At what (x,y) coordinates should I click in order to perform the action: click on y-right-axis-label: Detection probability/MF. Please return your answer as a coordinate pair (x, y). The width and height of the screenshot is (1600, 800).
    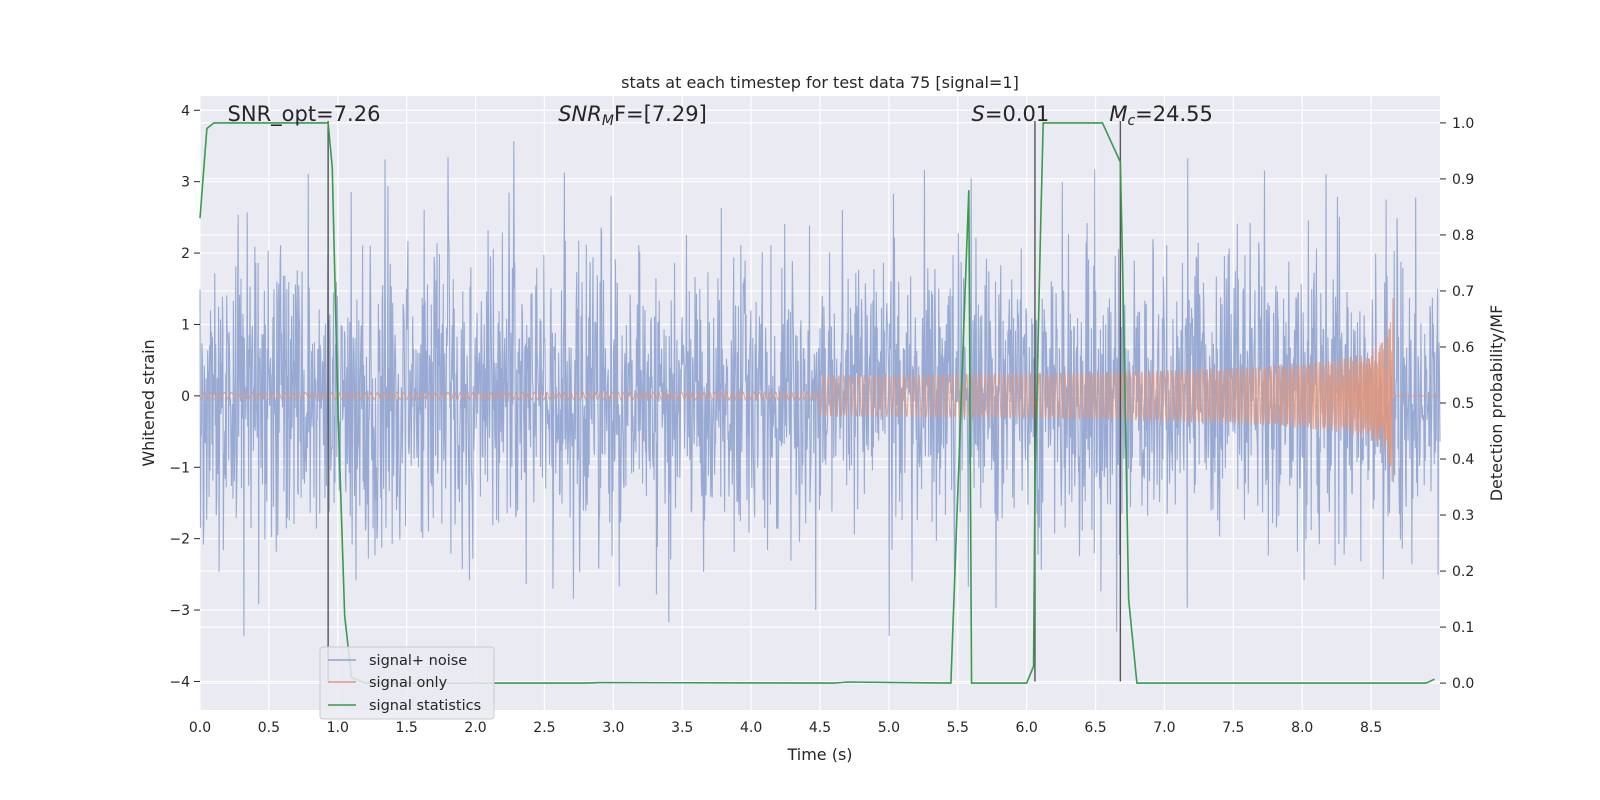
    Looking at the image, I should click on (1496, 403).